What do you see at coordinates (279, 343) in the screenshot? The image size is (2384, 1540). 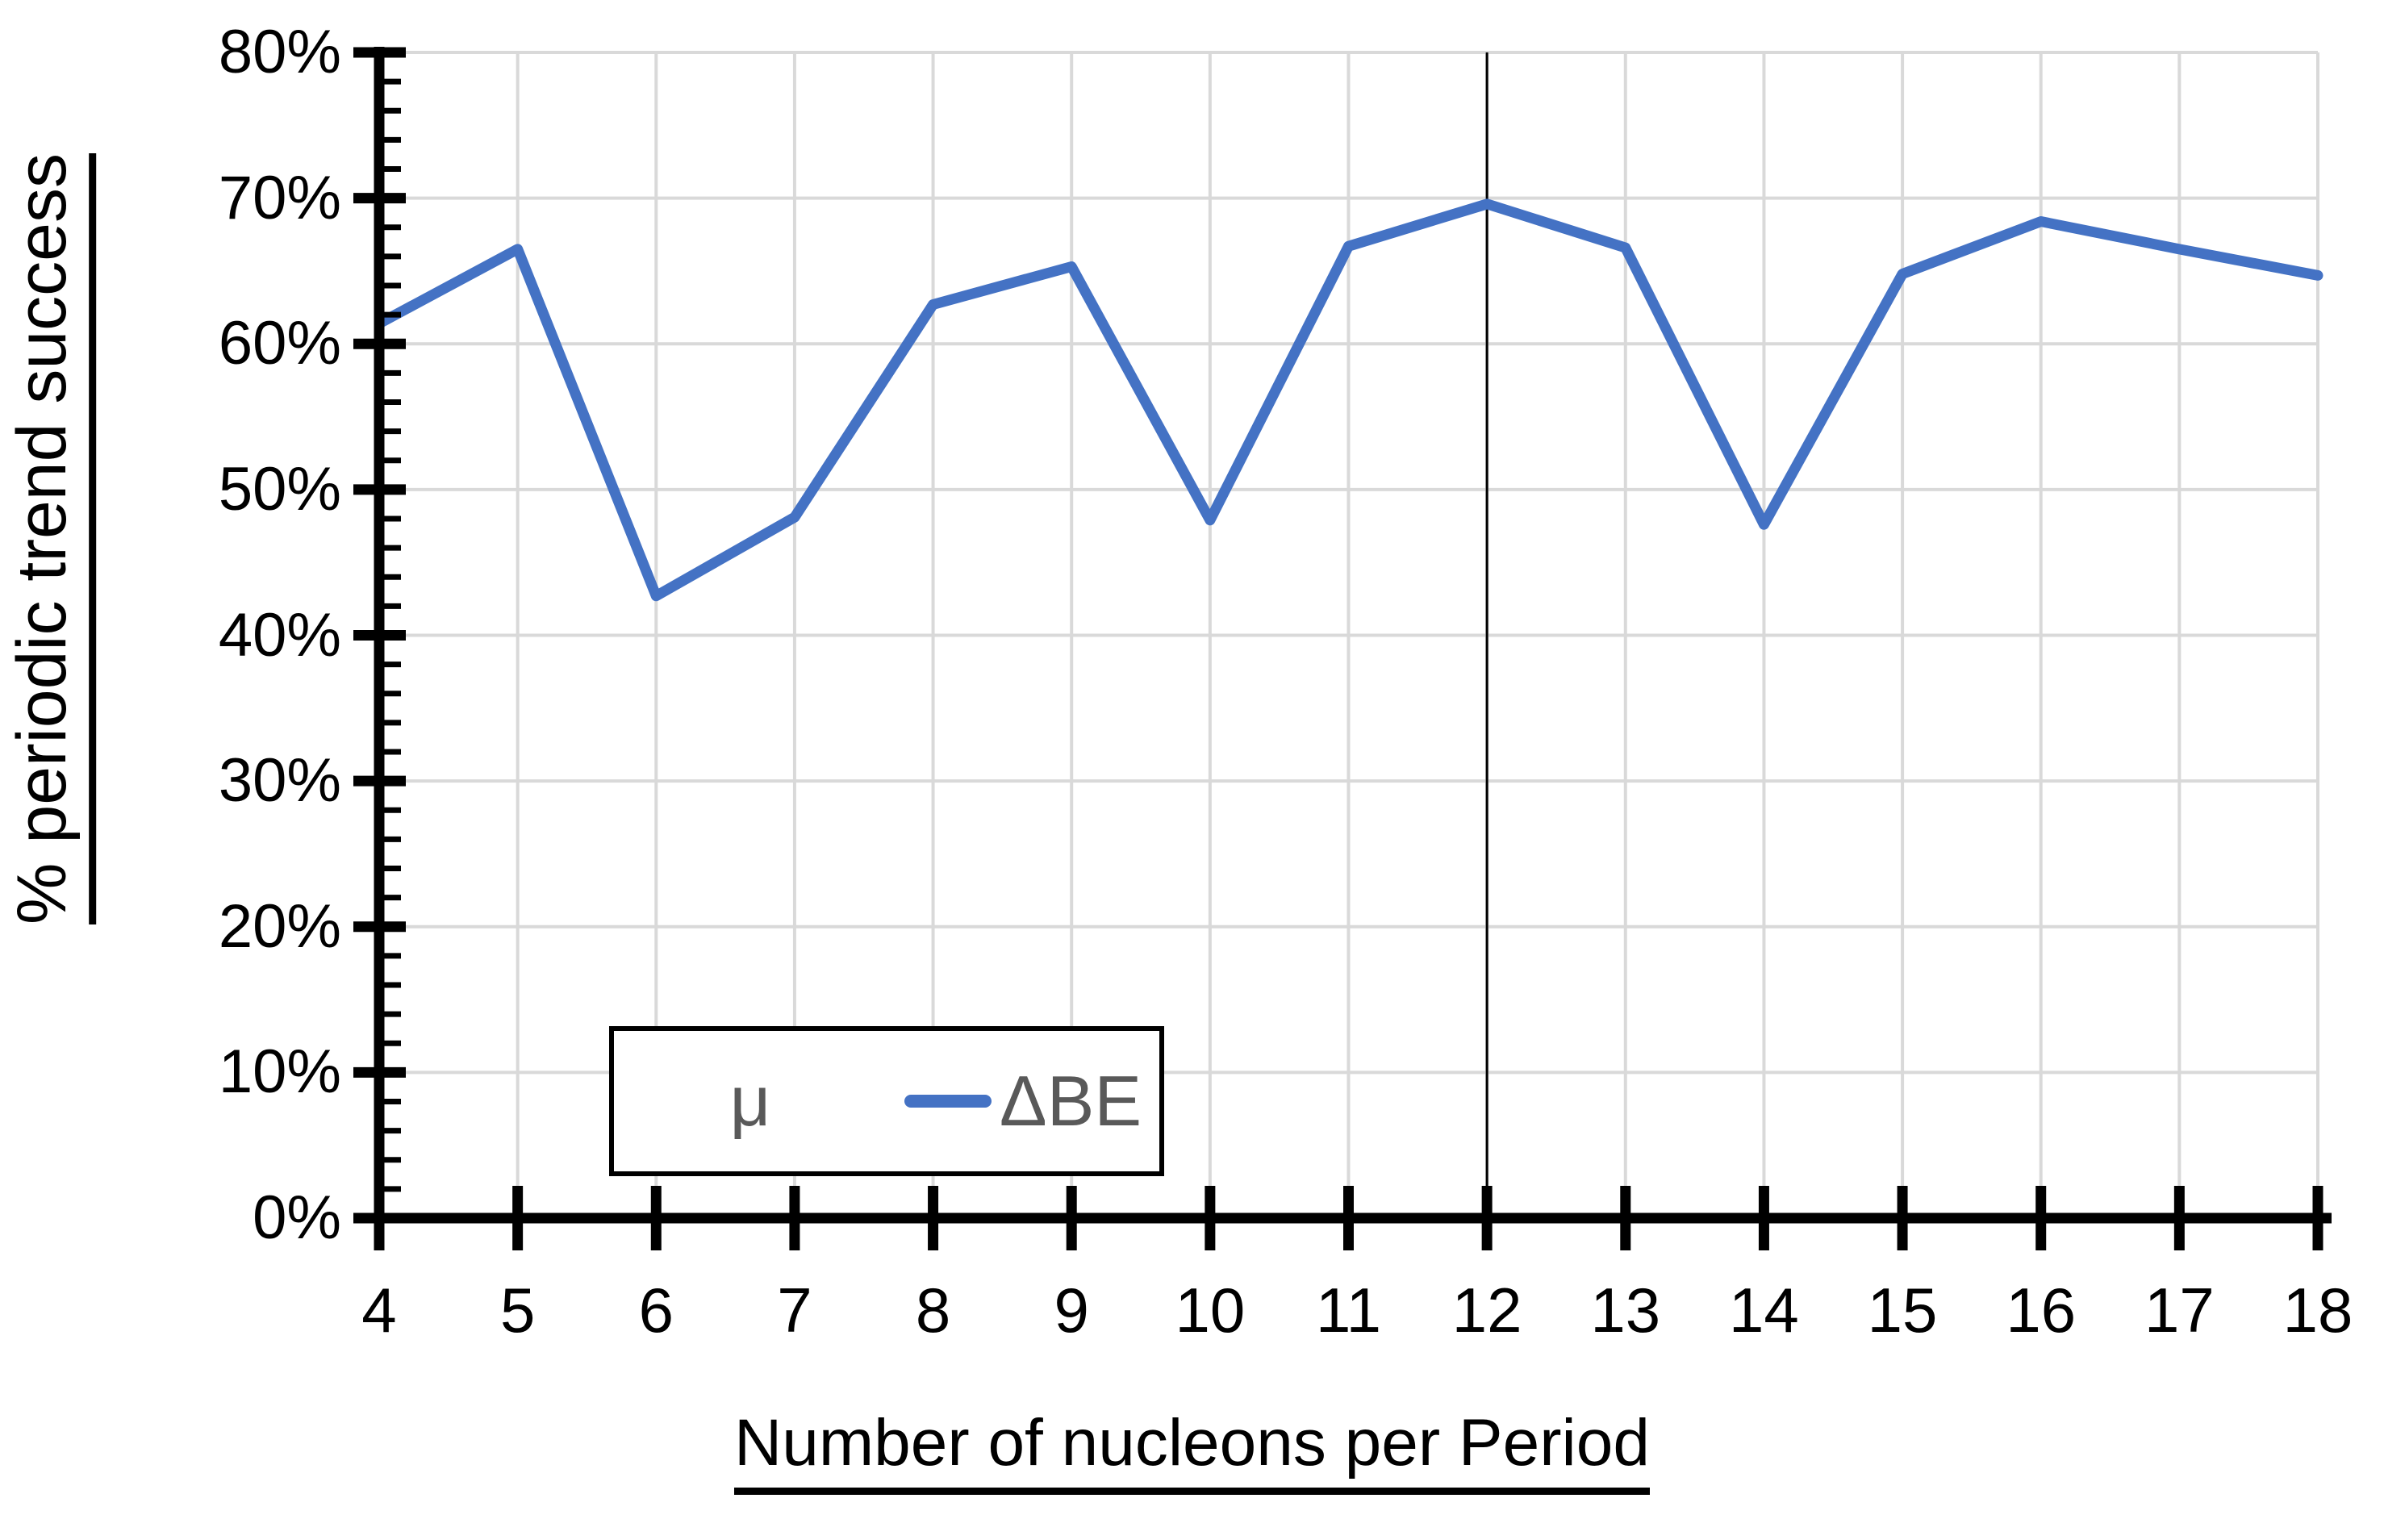 I see `y-tick-label: 60%` at bounding box center [279, 343].